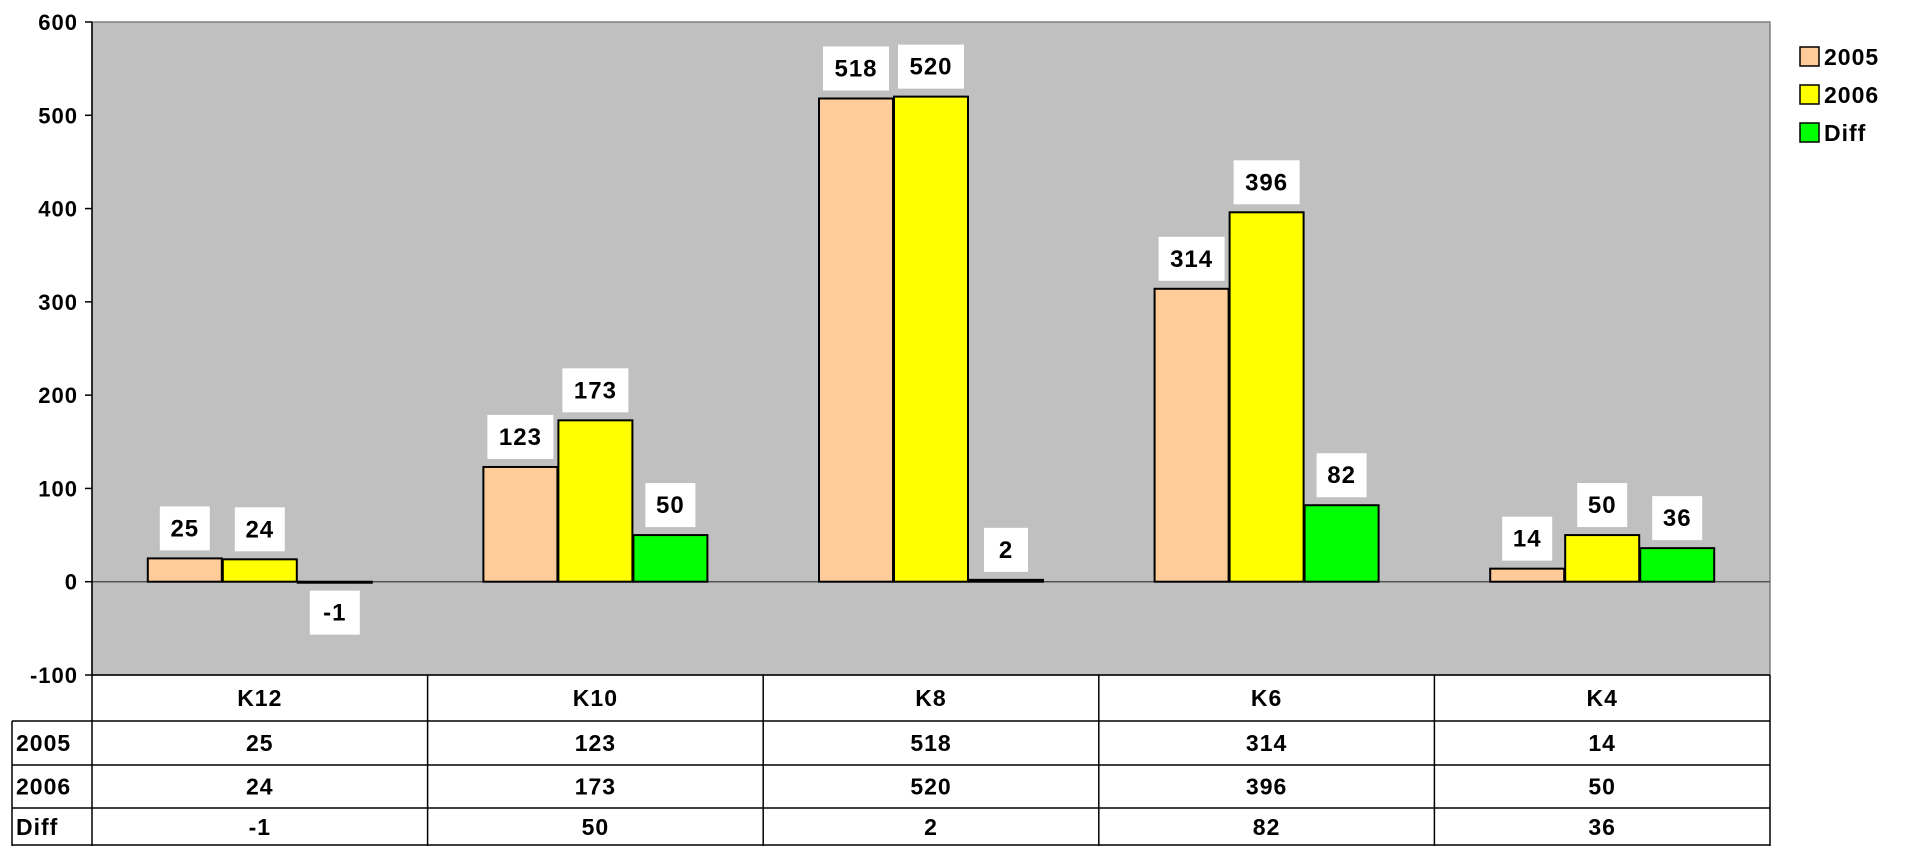 The height and width of the screenshot is (846, 1906). Describe the element at coordinates (260, 787) in the screenshot. I see `table-cell: 24` at that location.